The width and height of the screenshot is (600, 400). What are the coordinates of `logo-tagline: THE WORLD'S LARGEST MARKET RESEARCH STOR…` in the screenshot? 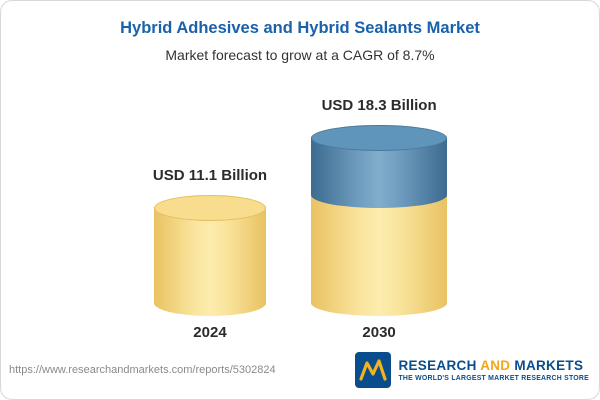 It's located at (493, 378).